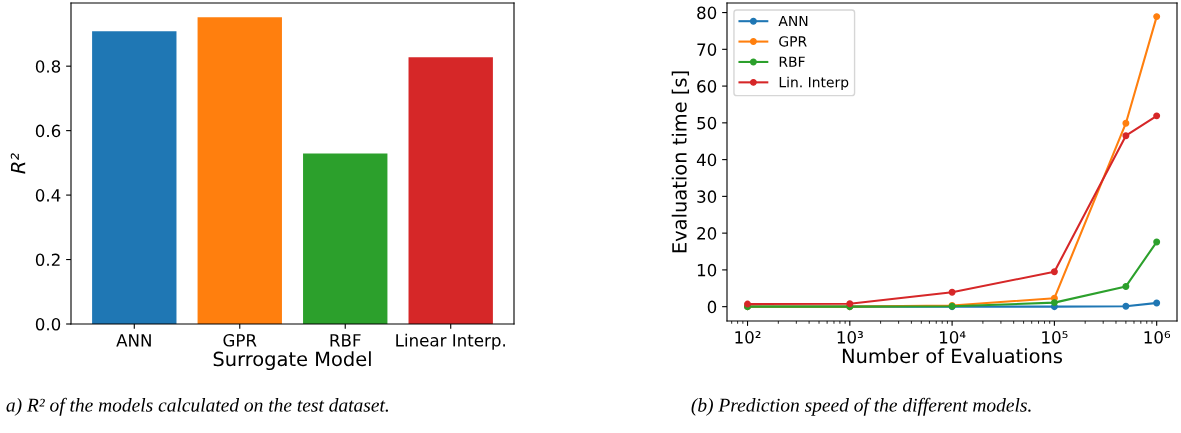 This screenshot has width=1181, height=433. I want to click on y-tick-label: 0.4, so click(48, 195).